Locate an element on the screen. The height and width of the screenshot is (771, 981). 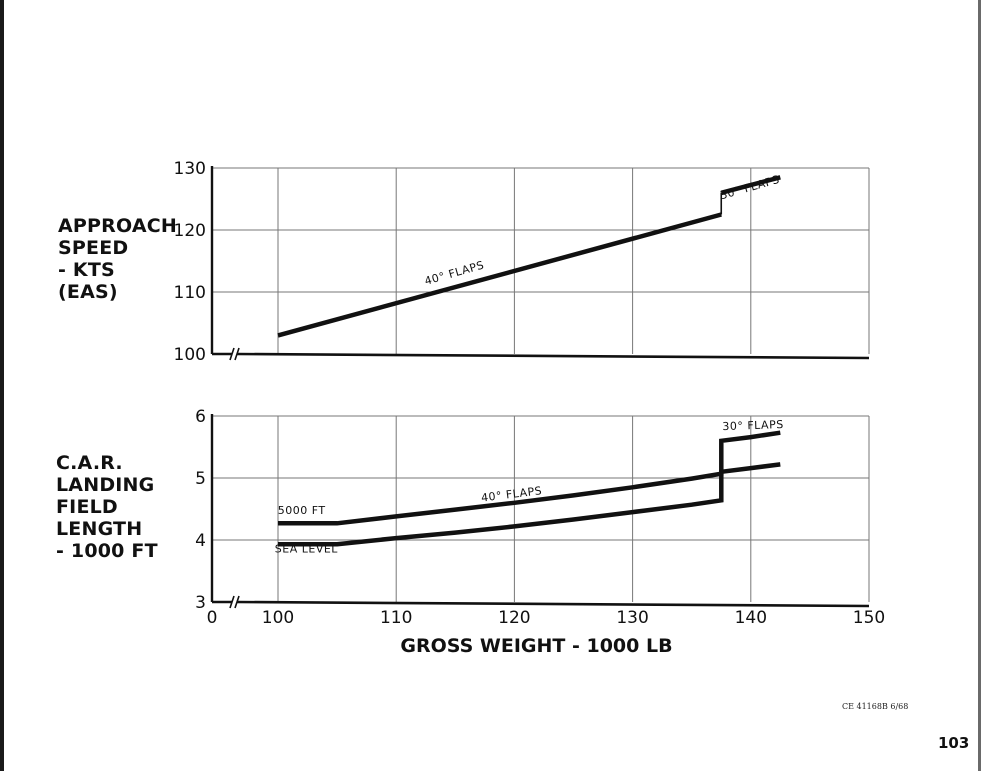
approach-speed-y-axis-label: APPROACH SPEED - KTS (EAS) is located at coordinates (117, 259).